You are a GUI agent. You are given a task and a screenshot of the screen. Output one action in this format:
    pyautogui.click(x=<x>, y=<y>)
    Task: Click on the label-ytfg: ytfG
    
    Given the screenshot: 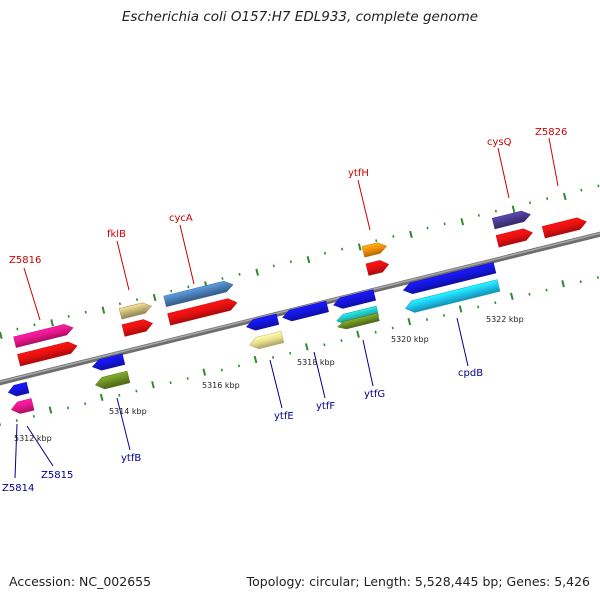 What is the action you would take?
    pyautogui.click(x=374, y=394)
    